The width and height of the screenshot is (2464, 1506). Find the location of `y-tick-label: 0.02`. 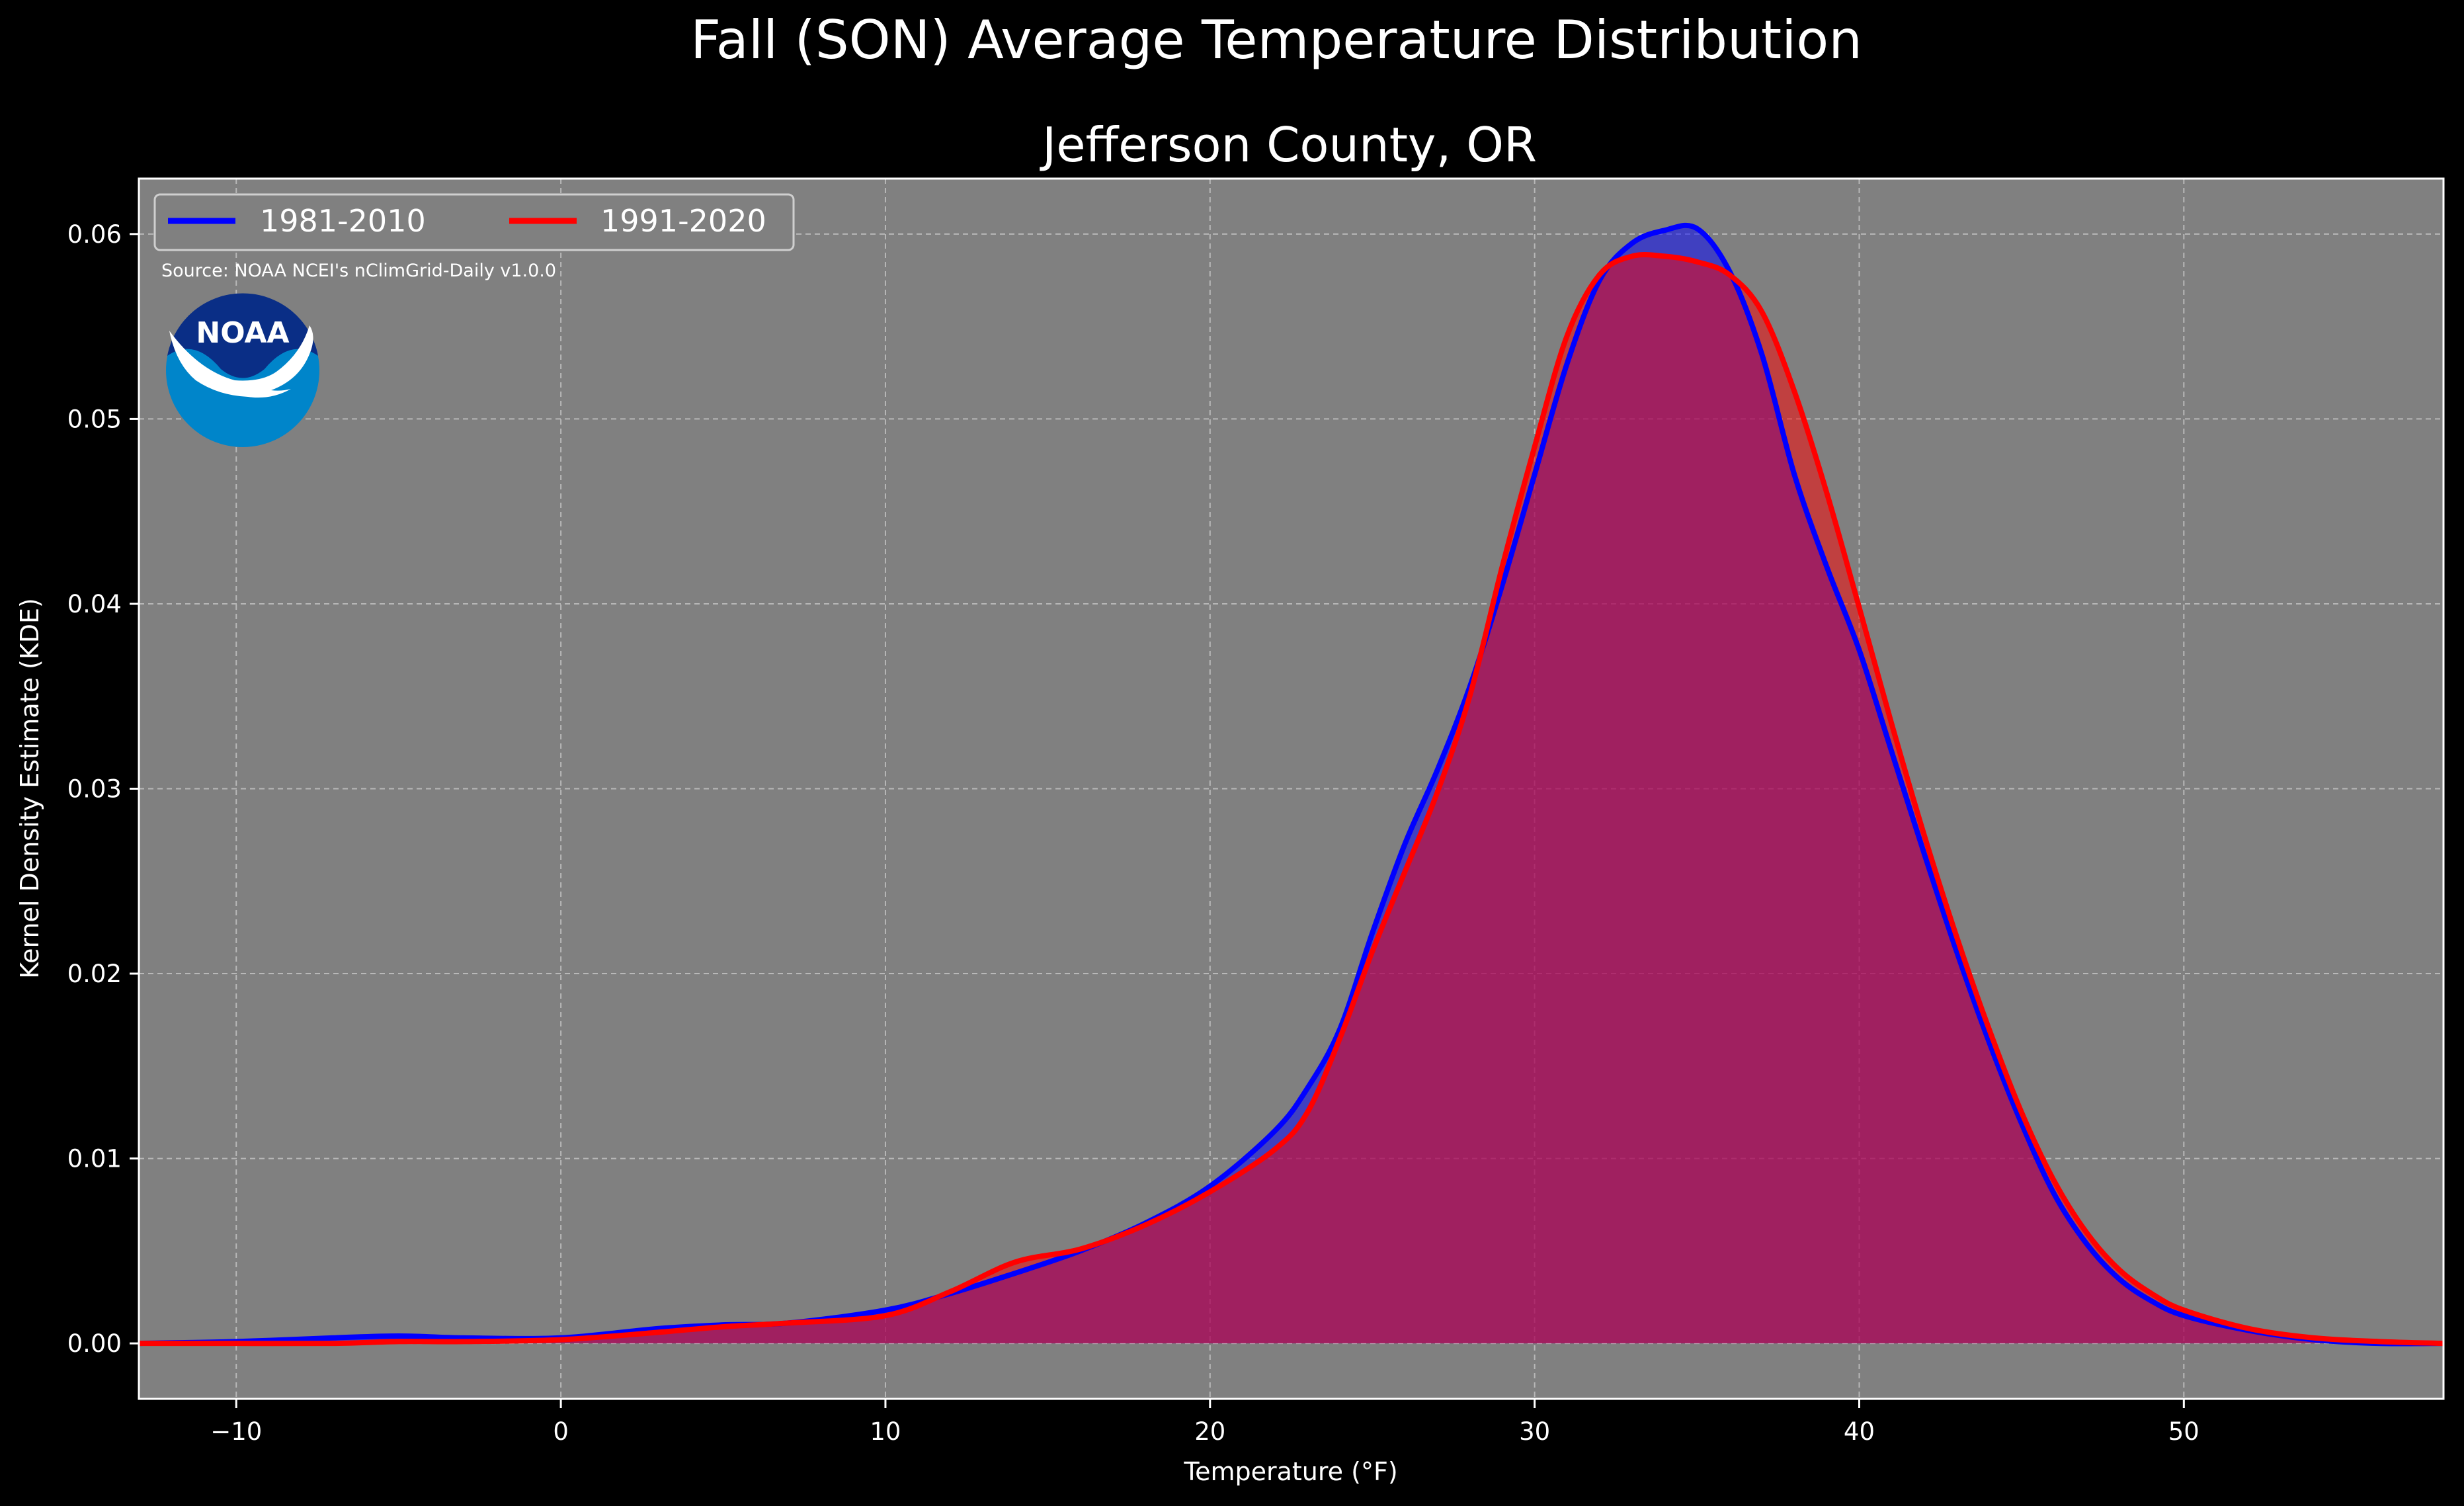

y-tick-label: 0.02 is located at coordinates (95, 974).